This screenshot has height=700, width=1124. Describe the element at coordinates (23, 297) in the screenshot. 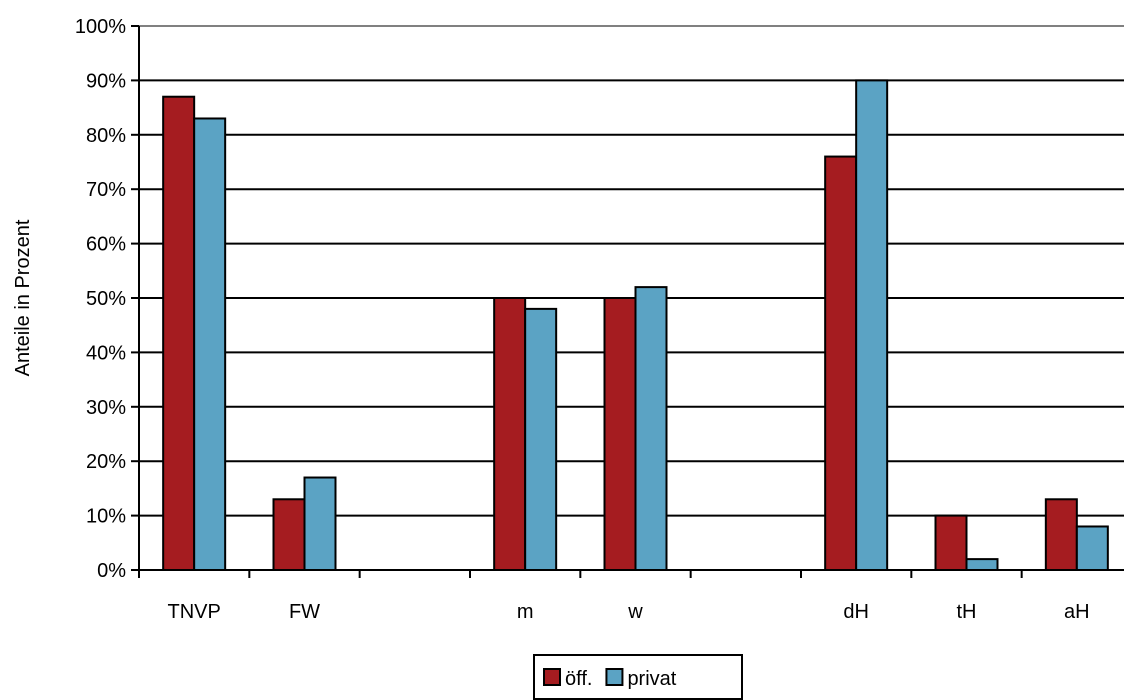

I see `y-axis-title: Anteile in Prozent` at that location.